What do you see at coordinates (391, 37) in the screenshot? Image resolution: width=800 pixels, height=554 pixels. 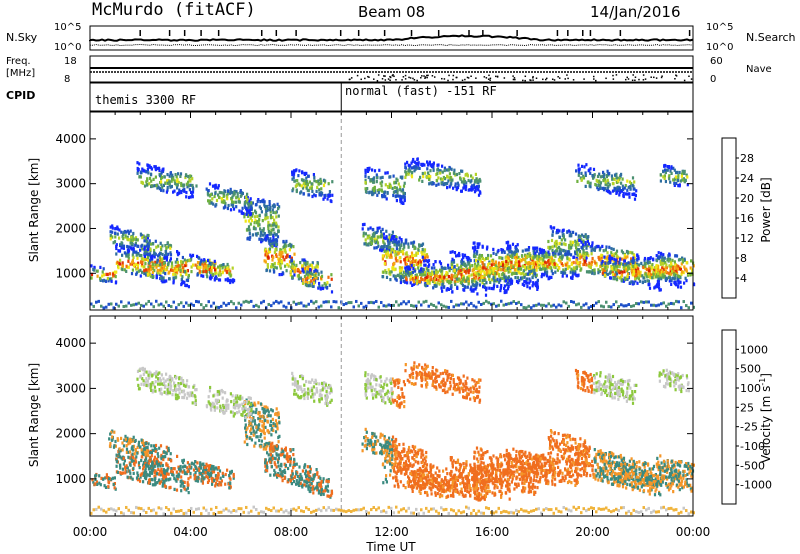 I see `nsky-trace` at bounding box center [391, 37].